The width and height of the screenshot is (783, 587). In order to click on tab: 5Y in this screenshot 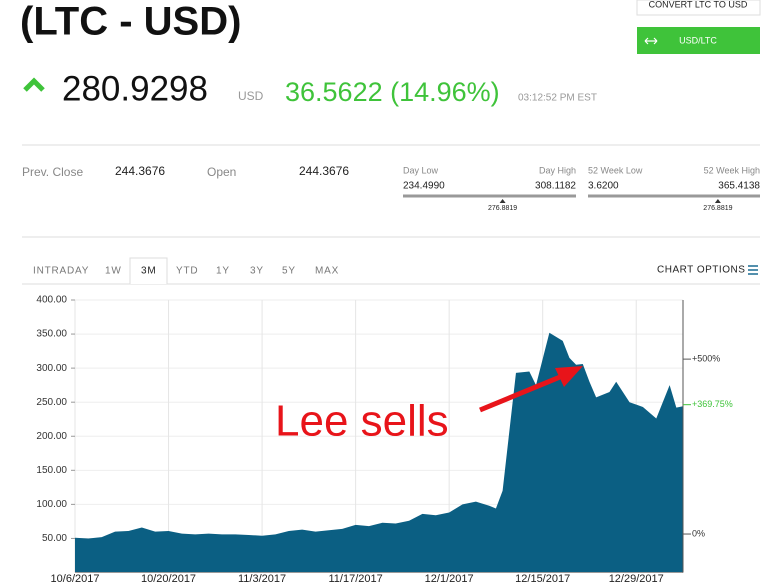, I will do `click(289, 271)`.